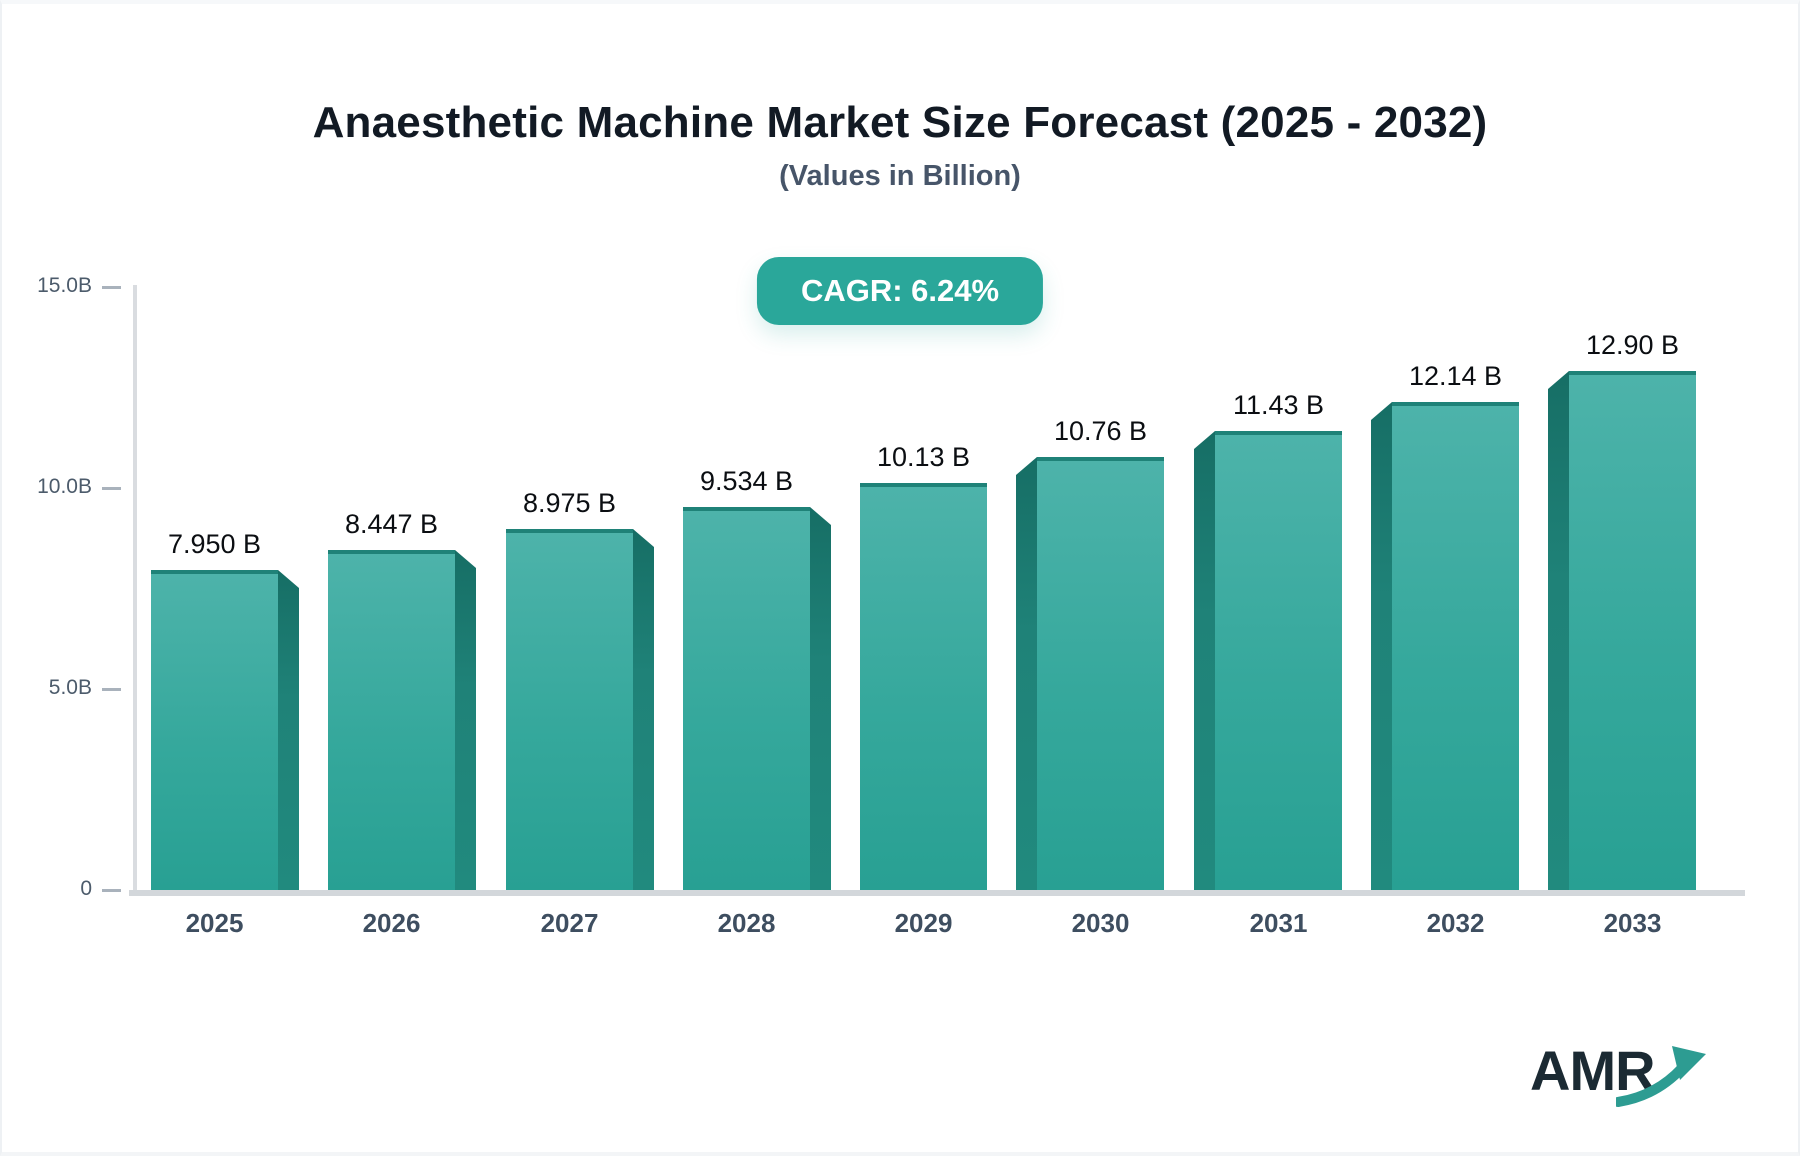 Image resolution: width=1800 pixels, height=1156 pixels. What do you see at coordinates (214, 923) in the screenshot?
I see `x-axis-label-2025: 2025` at bounding box center [214, 923].